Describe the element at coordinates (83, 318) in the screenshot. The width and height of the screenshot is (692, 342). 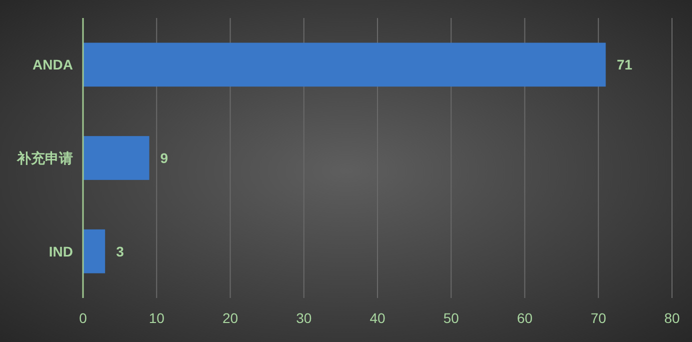
I see `x-tick-label: 0` at that location.